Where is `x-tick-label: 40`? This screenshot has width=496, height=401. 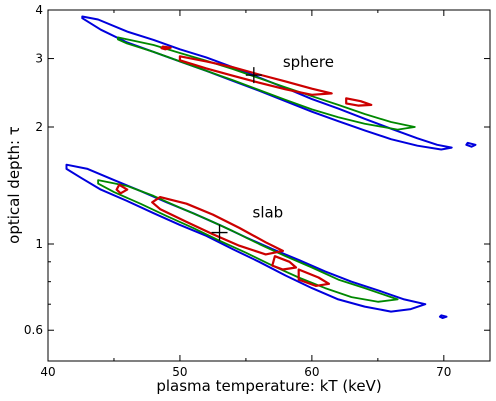 x-tick-label: 40 is located at coordinates (47, 372).